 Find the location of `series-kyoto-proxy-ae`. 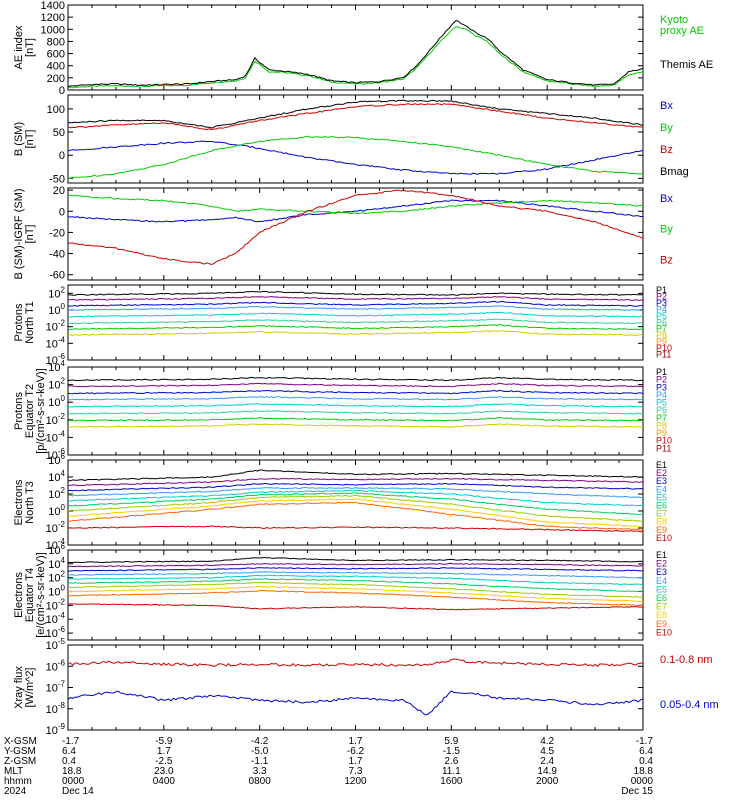

series-kyoto-proxy-ae is located at coordinates (355, 57).